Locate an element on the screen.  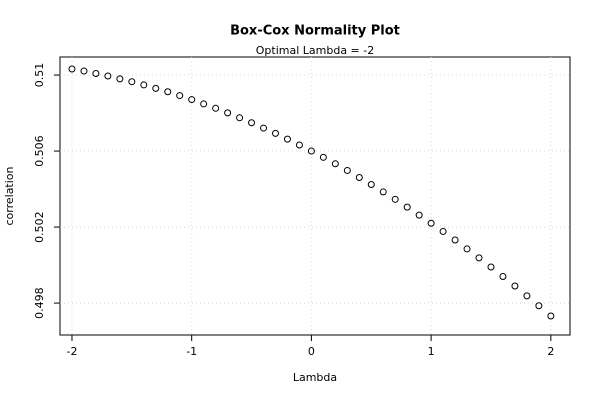
x-tick-label: 2 is located at coordinates (550, 351).